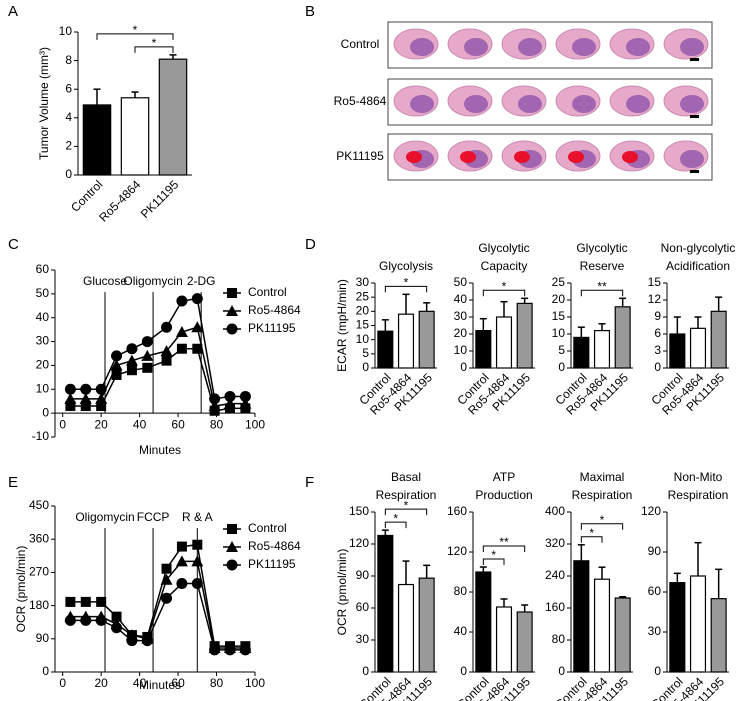 This screenshot has height=701, width=743. What do you see at coordinates (39, 605) in the screenshot?
I see `y-tick-label: 180` at bounding box center [39, 605].